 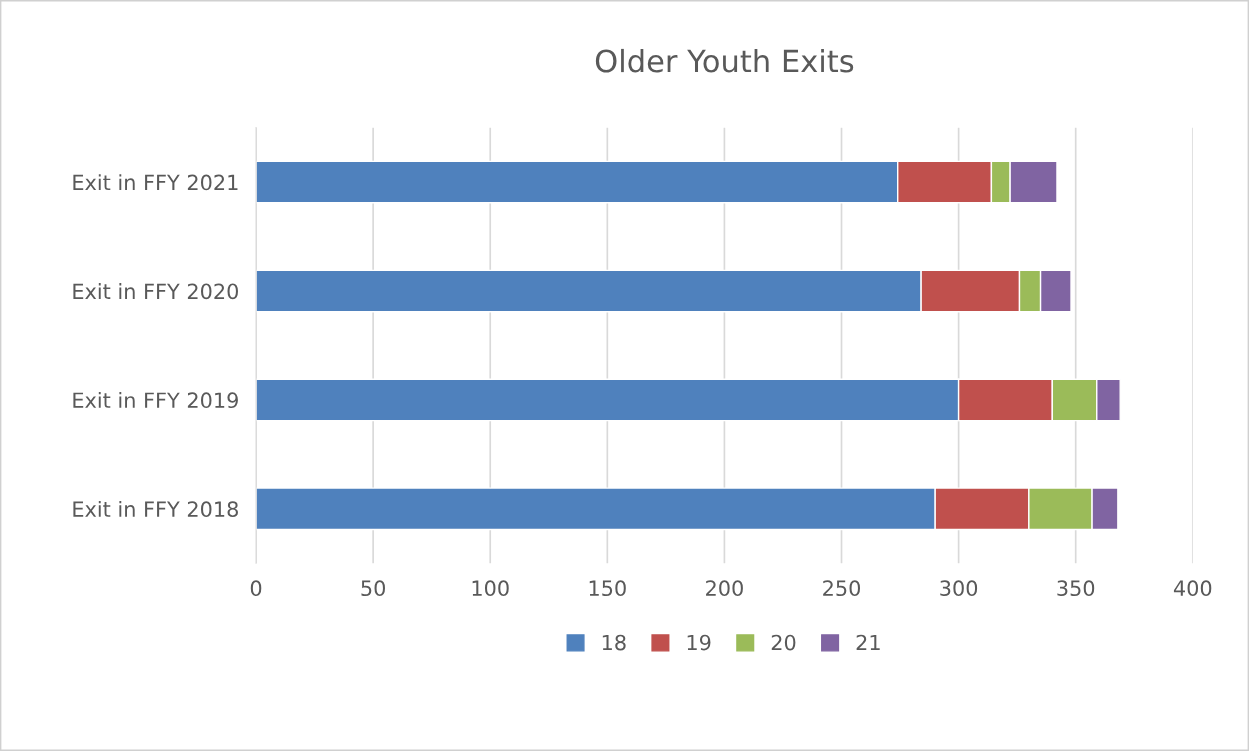 I want to click on x-tick-label: 150, so click(x=607, y=588).